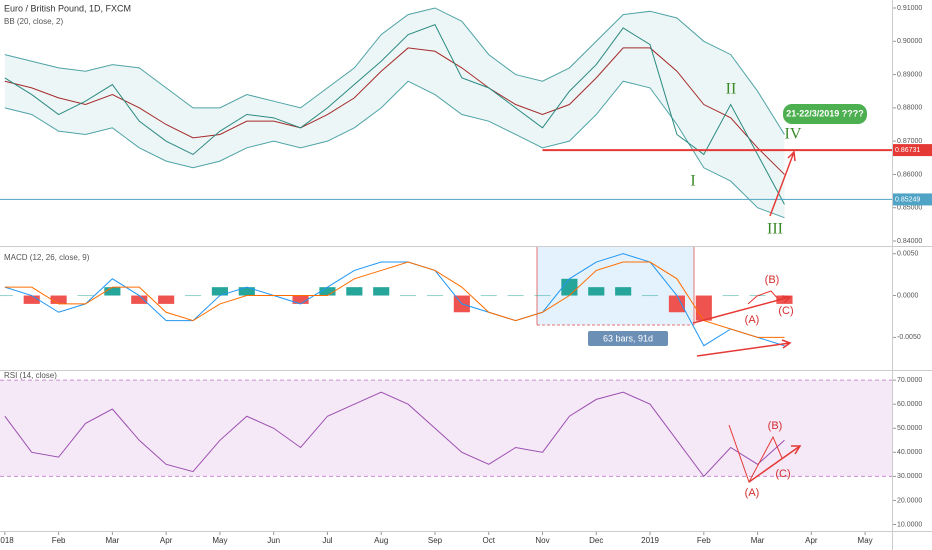 This screenshot has height=550, width=932. I want to click on y-tick-label: 0.88000, so click(909, 108).